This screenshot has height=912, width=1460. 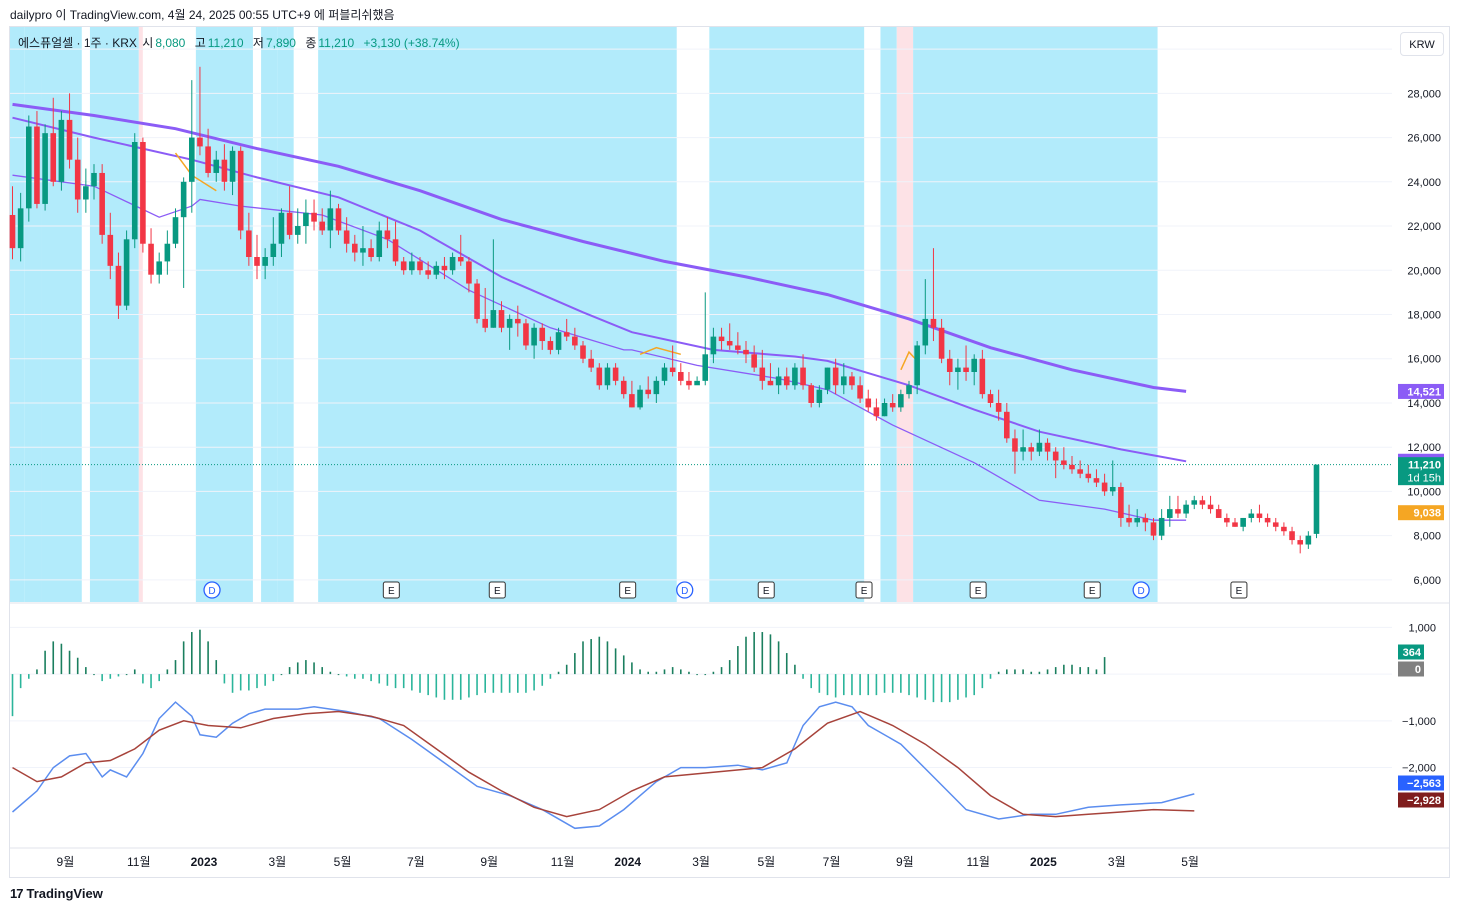 I want to click on tradingview-brand: 17 TradingView, so click(x=56, y=893).